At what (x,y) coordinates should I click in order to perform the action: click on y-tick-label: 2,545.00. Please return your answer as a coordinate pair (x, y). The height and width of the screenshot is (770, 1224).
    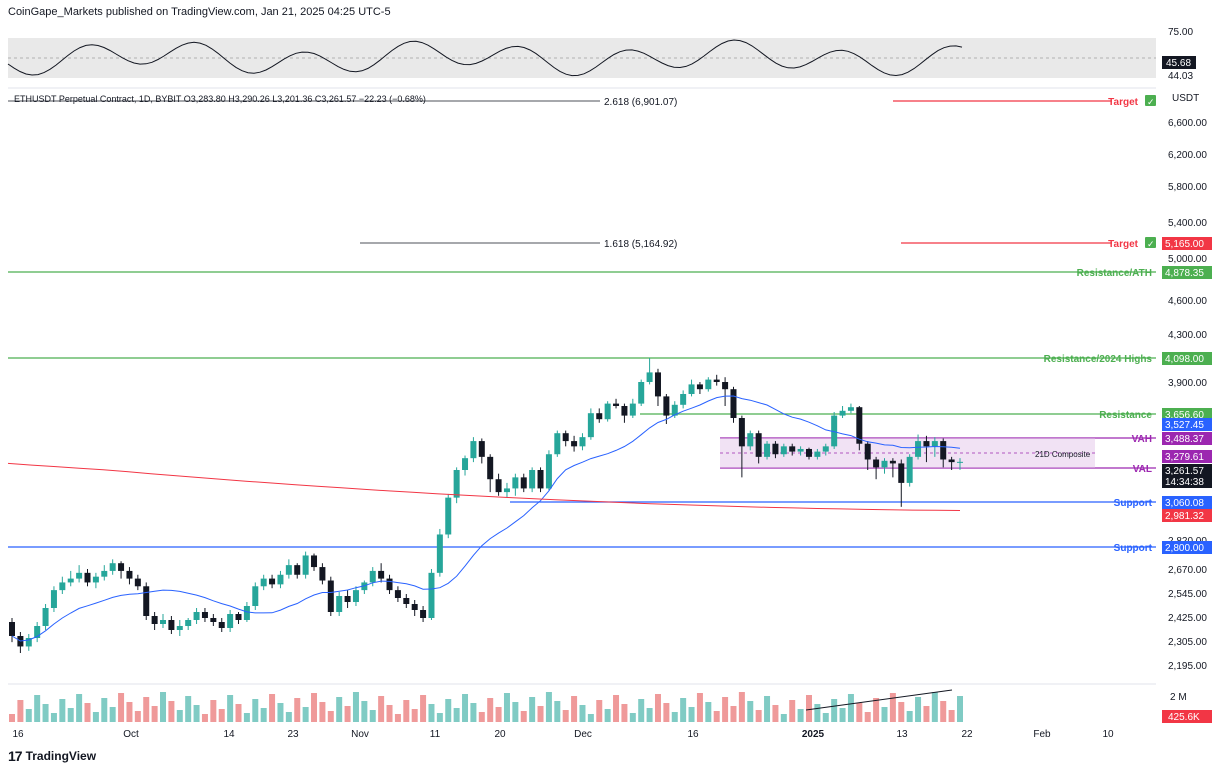
    Looking at the image, I should click on (1187, 594).